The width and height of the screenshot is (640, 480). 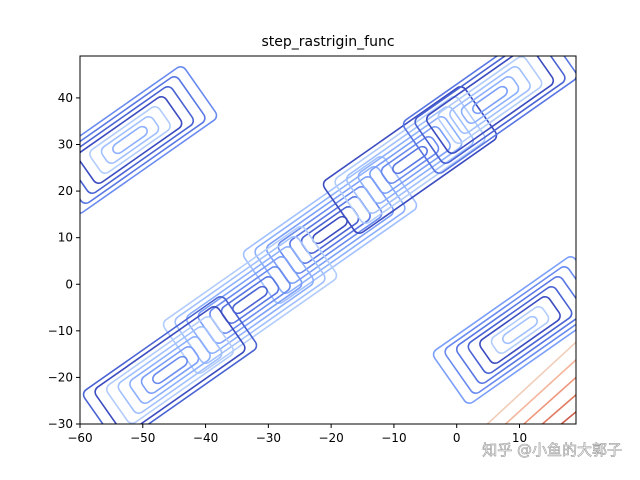 What do you see at coordinates (65, 98) in the screenshot?
I see `y-tick-label: 40` at bounding box center [65, 98].